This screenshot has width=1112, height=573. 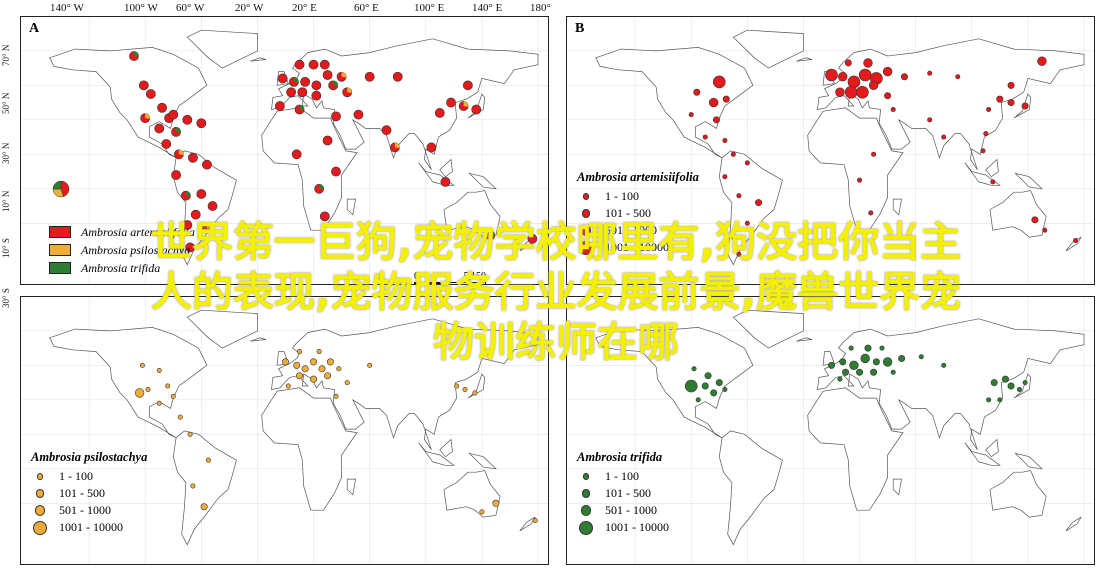 I want to click on left-axis-label: 30° N, so click(x=6, y=153).